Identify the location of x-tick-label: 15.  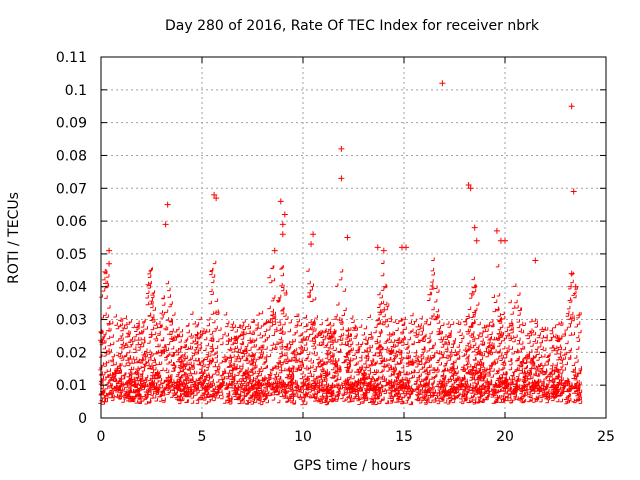
(404, 437).